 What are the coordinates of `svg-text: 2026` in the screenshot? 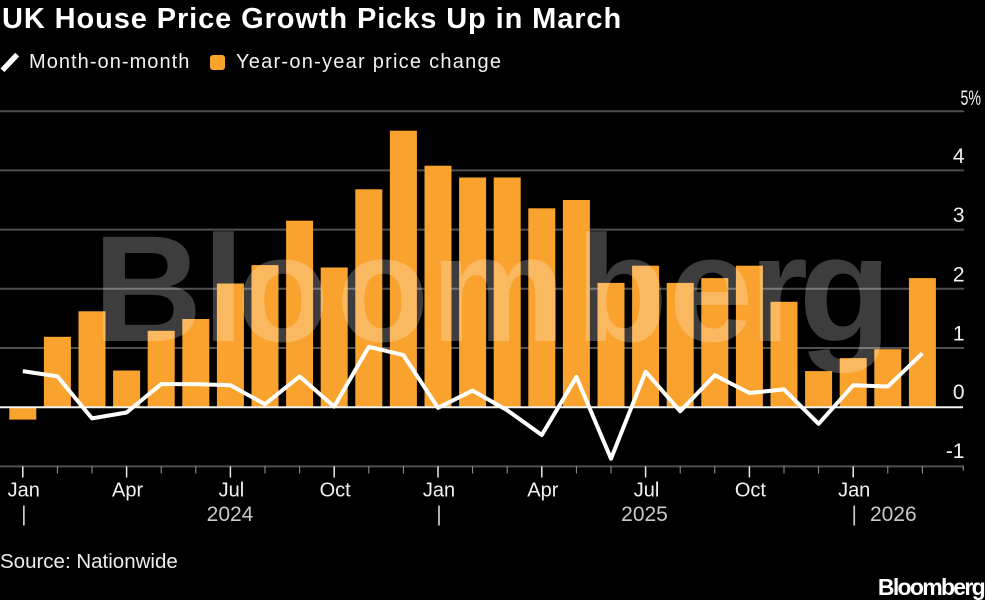 It's located at (893, 514).